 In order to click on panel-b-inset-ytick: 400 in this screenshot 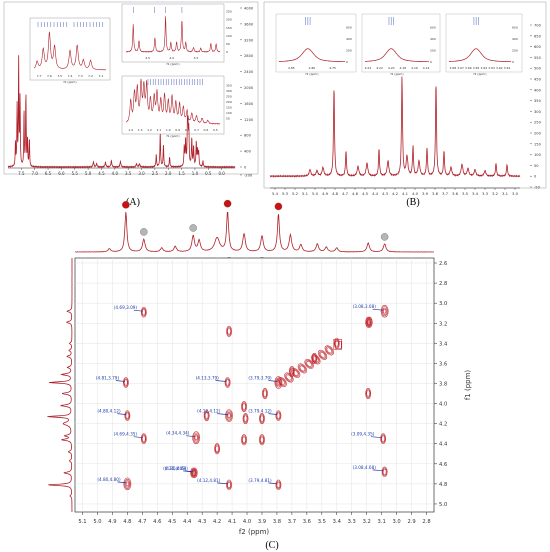, I will do `click(349, 39)`.